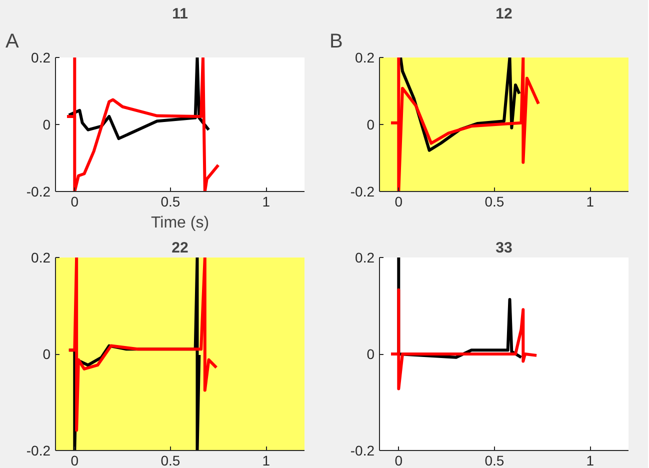 The height and width of the screenshot is (468, 649). What do you see at coordinates (180, 223) in the screenshot?
I see `x-axis-title: Time (s)` at bounding box center [180, 223].